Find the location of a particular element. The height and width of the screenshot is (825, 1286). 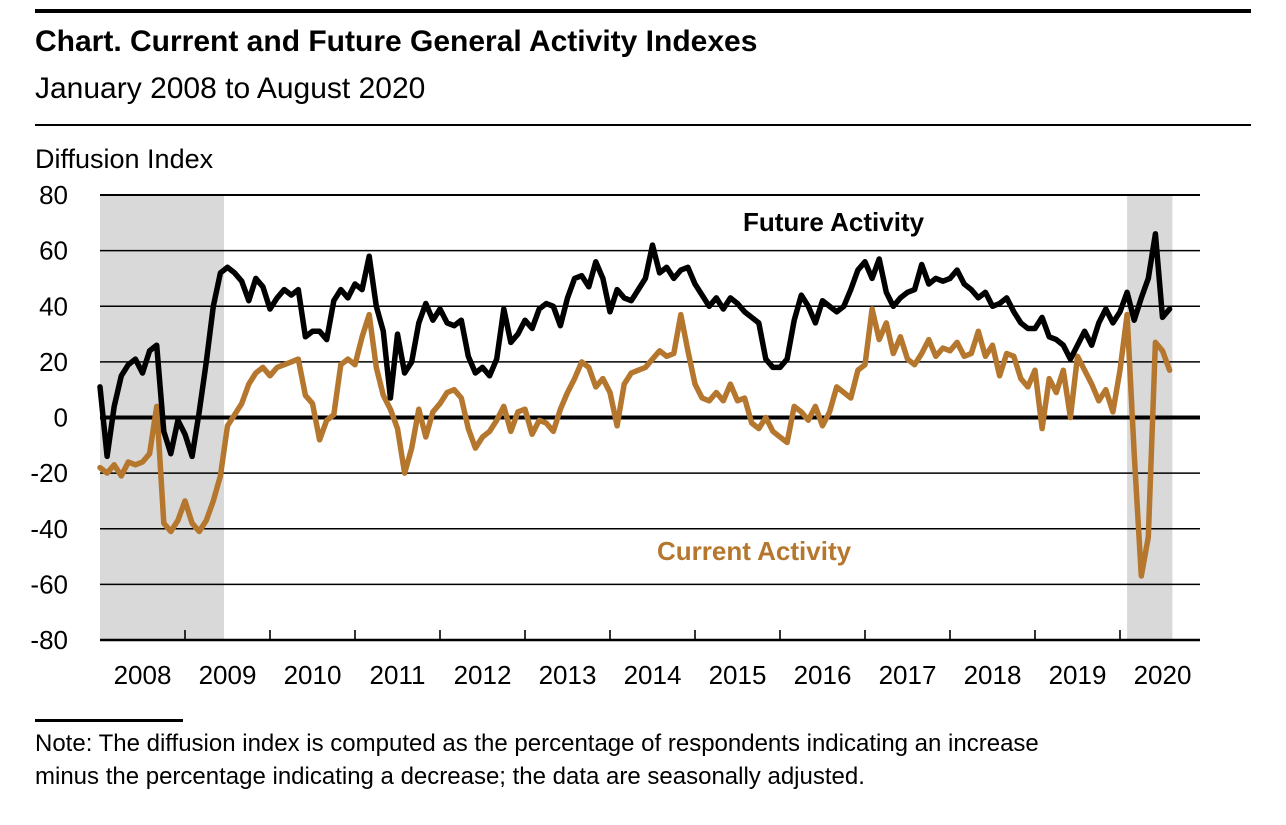

x-axis-year-label: 2013 is located at coordinates (568, 675).